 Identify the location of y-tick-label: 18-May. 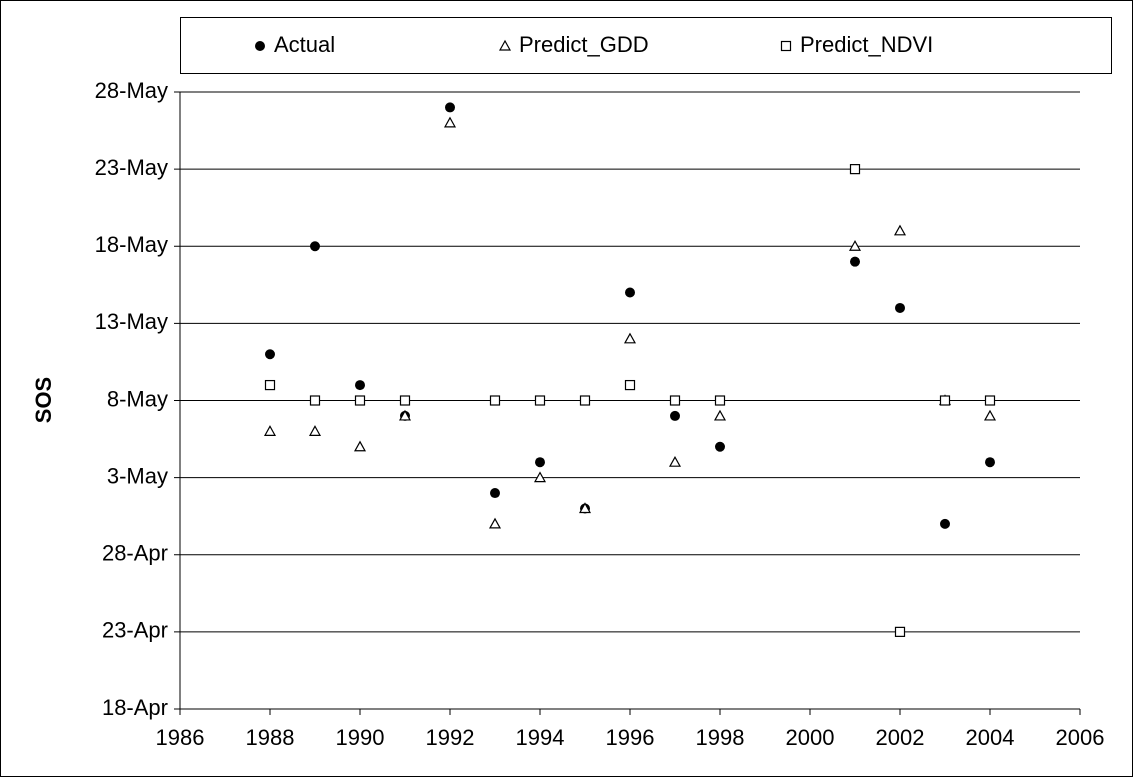
(131, 244).